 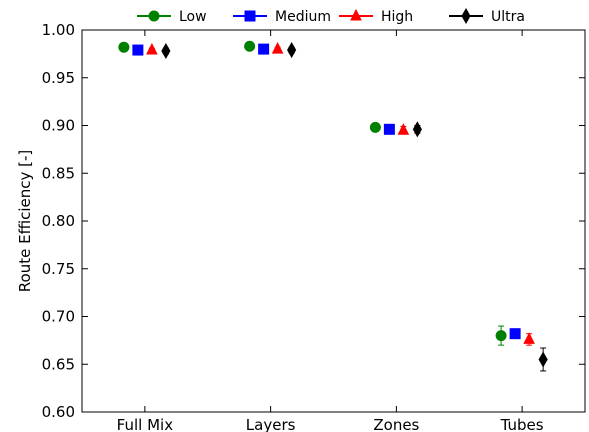 What do you see at coordinates (397, 17) in the screenshot?
I see `legend-label: High` at bounding box center [397, 17].